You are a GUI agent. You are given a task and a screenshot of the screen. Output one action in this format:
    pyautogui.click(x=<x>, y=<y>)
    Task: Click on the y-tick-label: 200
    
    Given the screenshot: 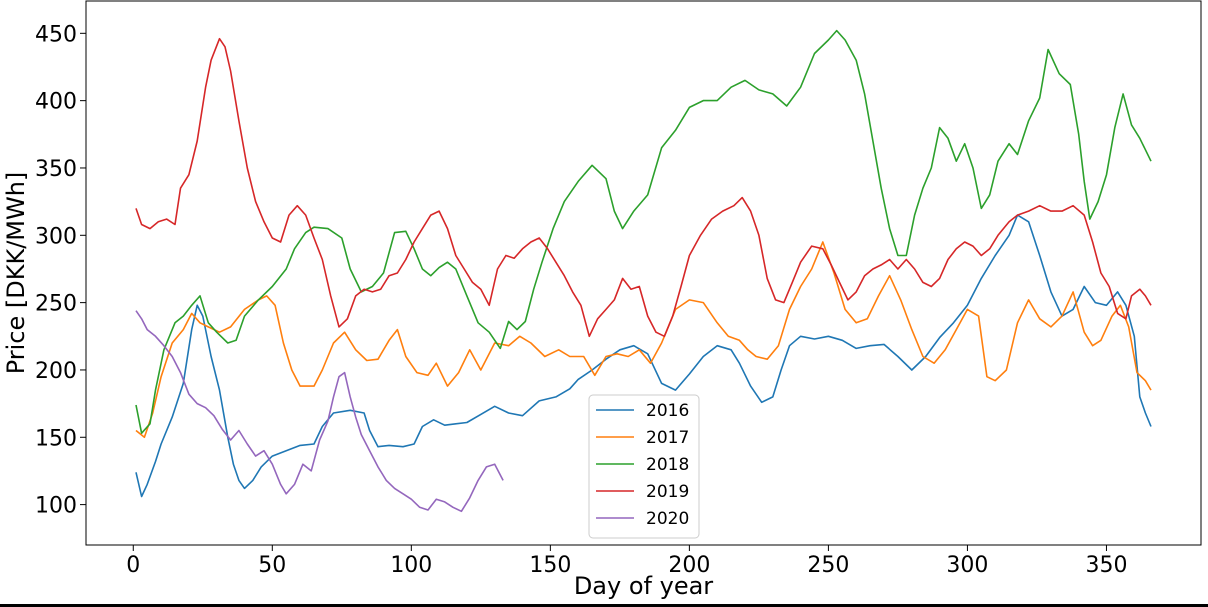 What is the action you would take?
    pyautogui.click(x=56, y=371)
    